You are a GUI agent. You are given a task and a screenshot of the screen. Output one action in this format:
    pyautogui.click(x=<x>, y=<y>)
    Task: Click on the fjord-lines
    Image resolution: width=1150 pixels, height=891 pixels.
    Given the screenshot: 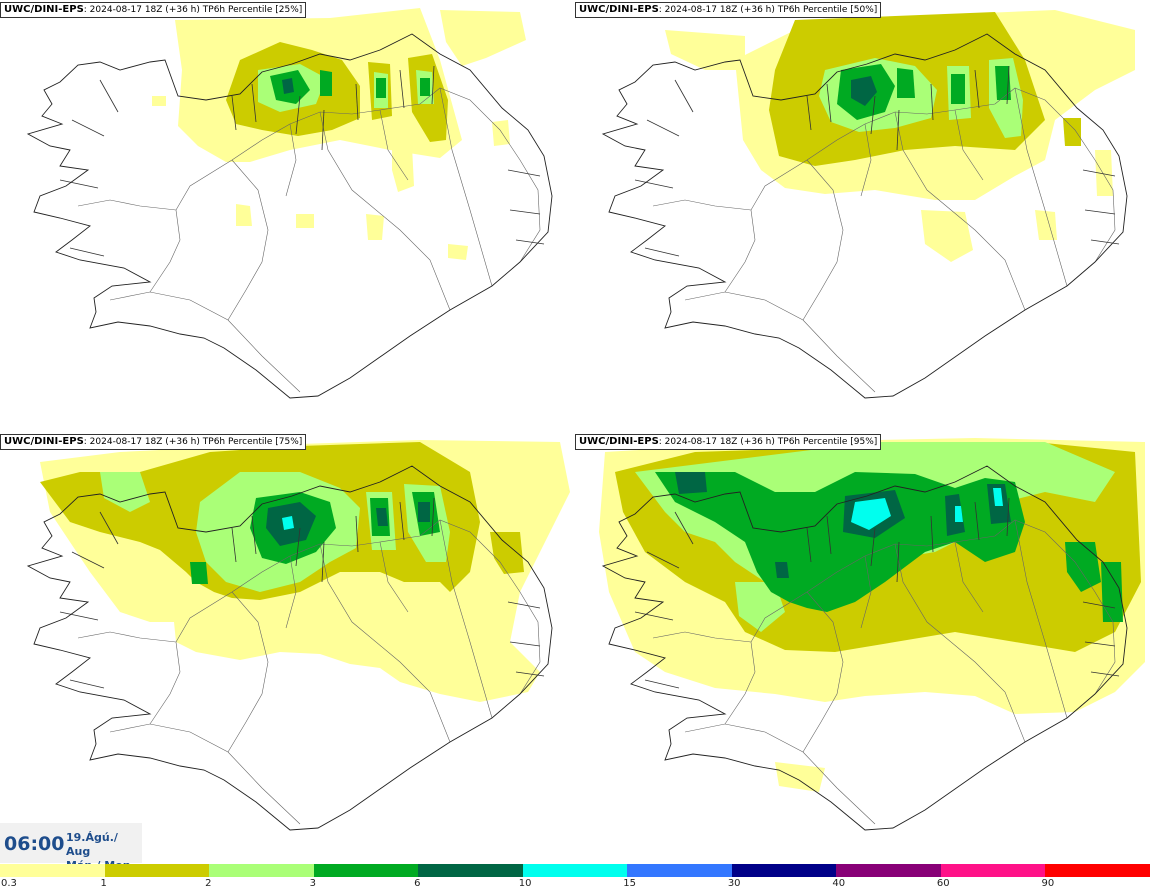 What is the action you would take?
    pyautogui.click(x=302, y=161)
    